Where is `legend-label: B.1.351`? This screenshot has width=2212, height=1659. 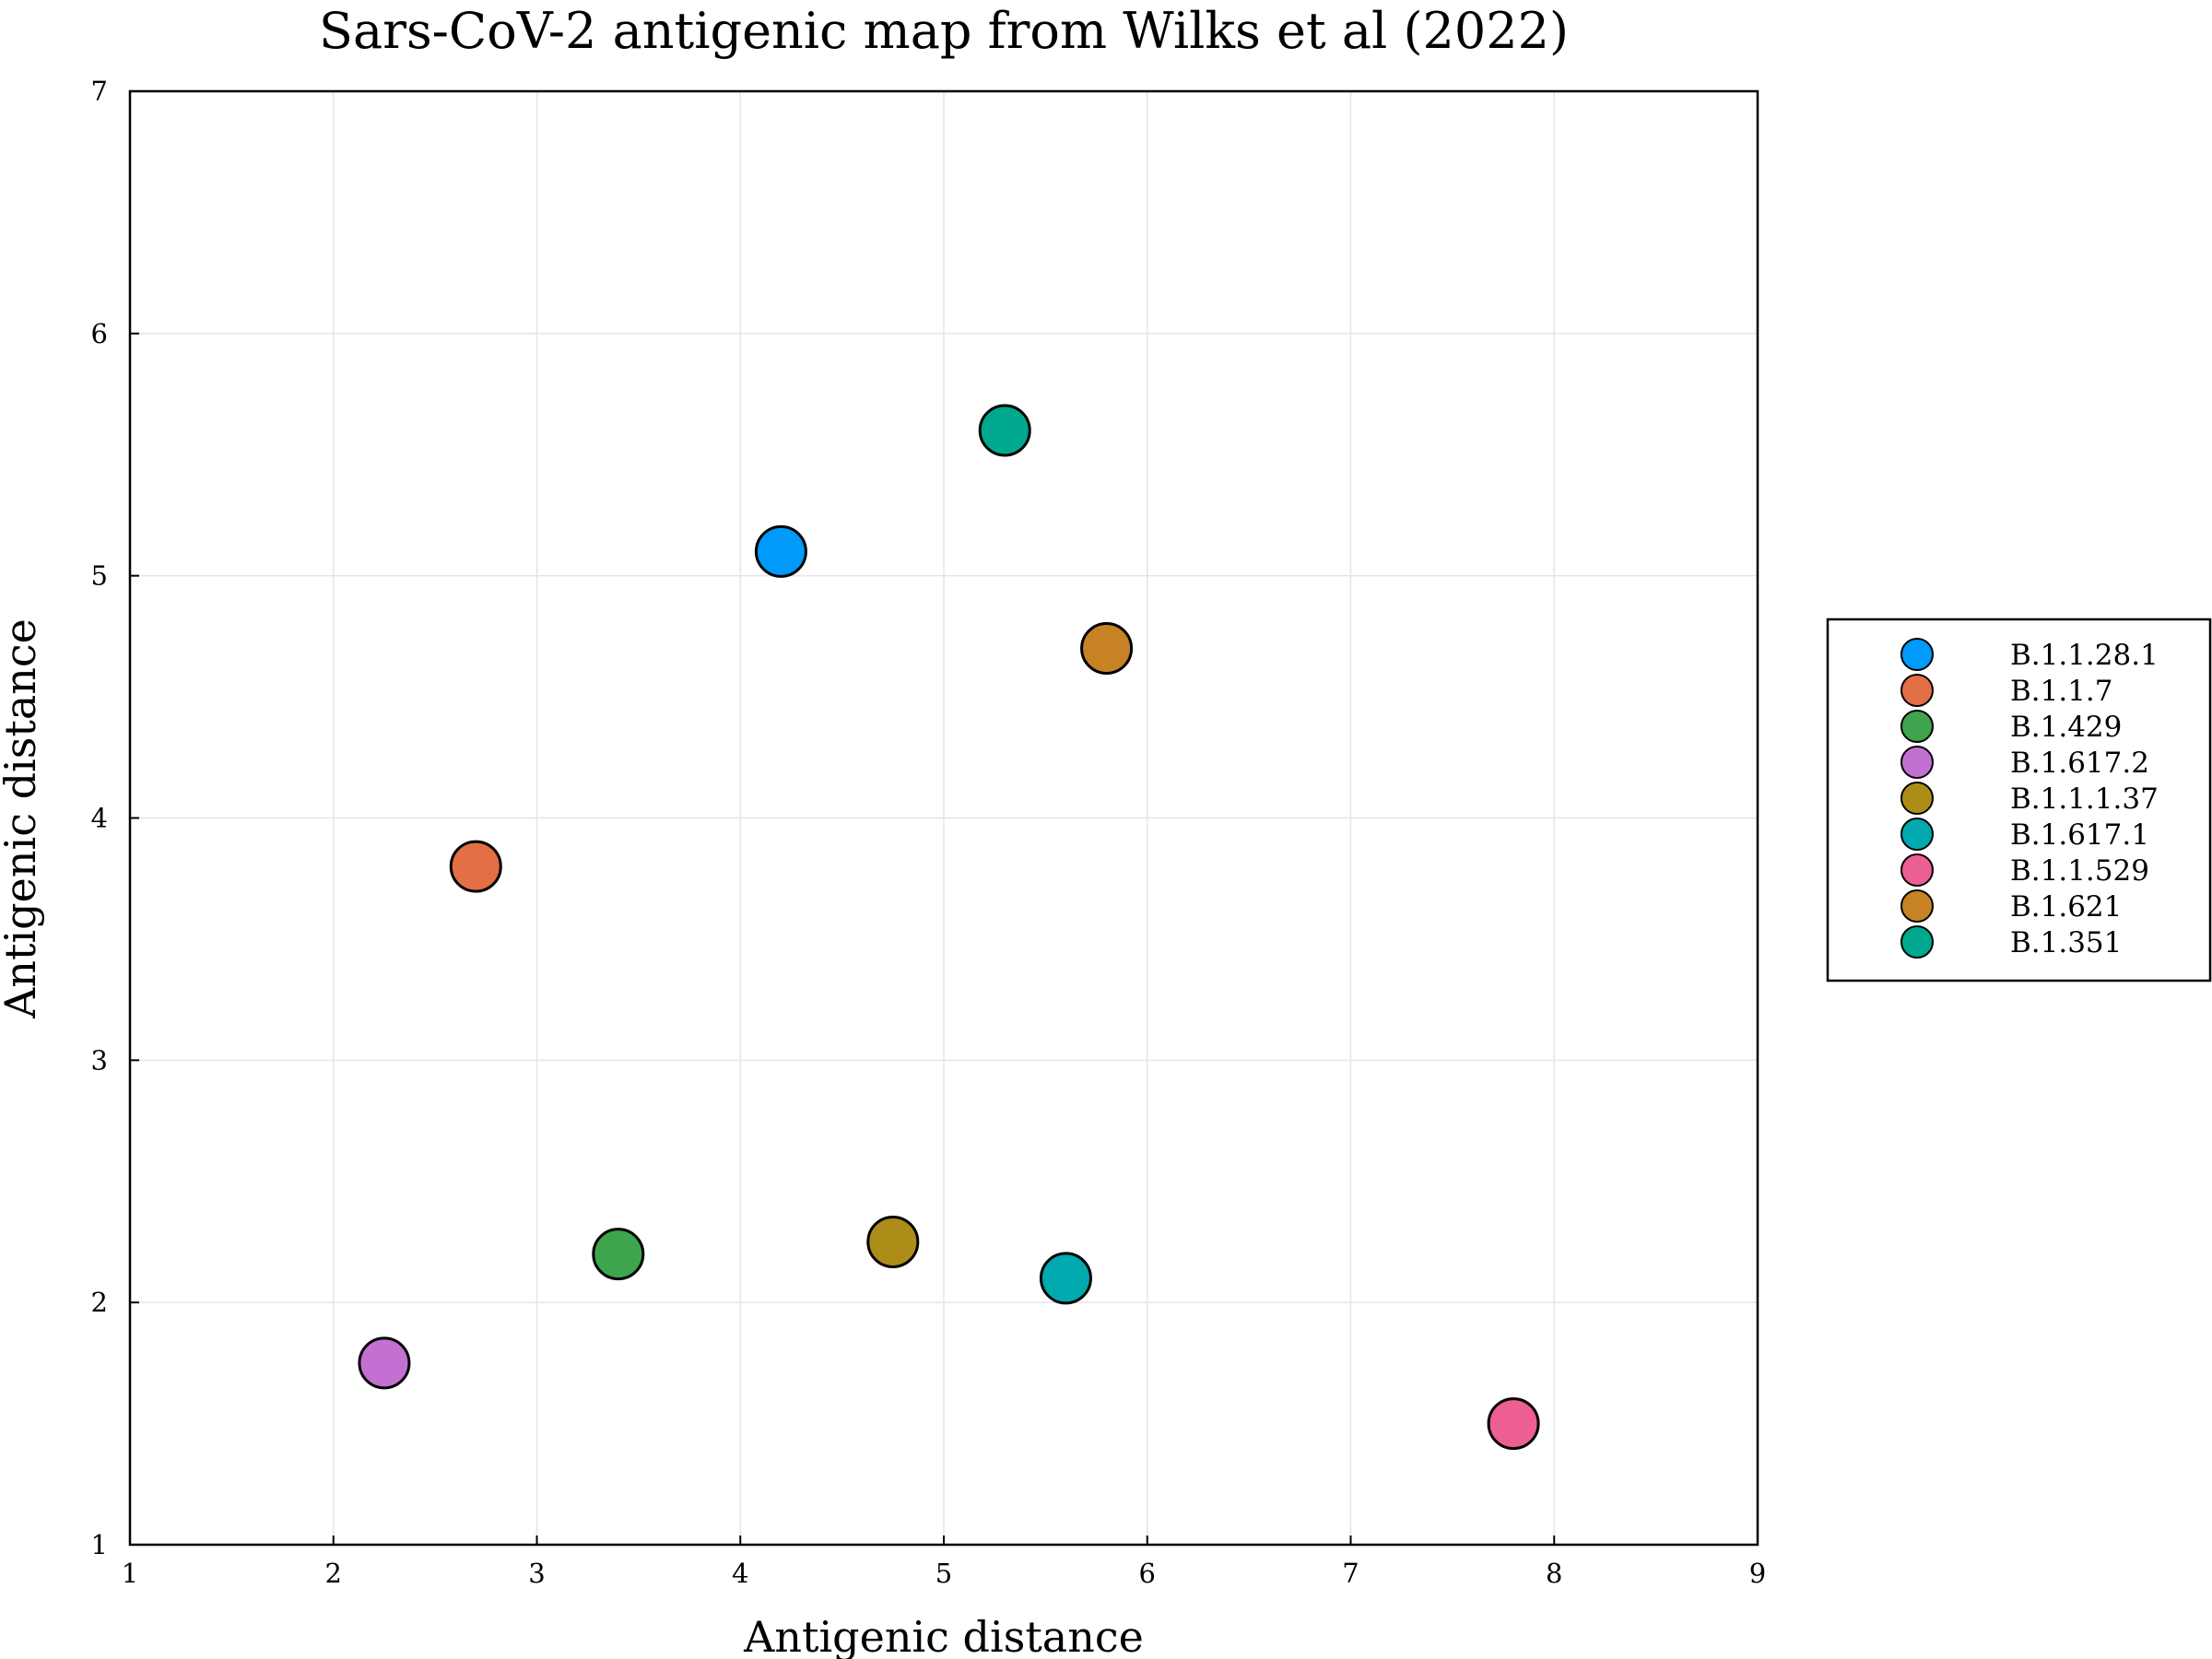 legend-label: B.1.351 is located at coordinates (2066, 942).